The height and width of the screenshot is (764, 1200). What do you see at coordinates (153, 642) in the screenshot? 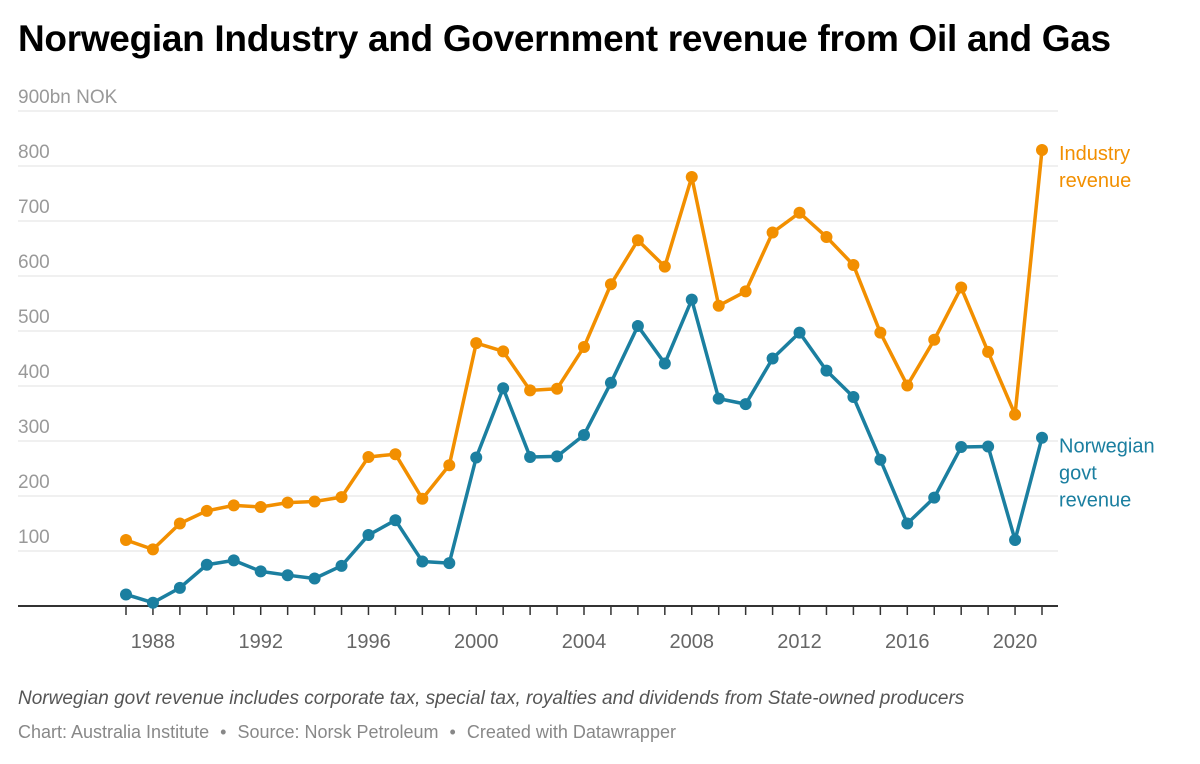
I see `x-tick-label: 1988` at bounding box center [153, 642].